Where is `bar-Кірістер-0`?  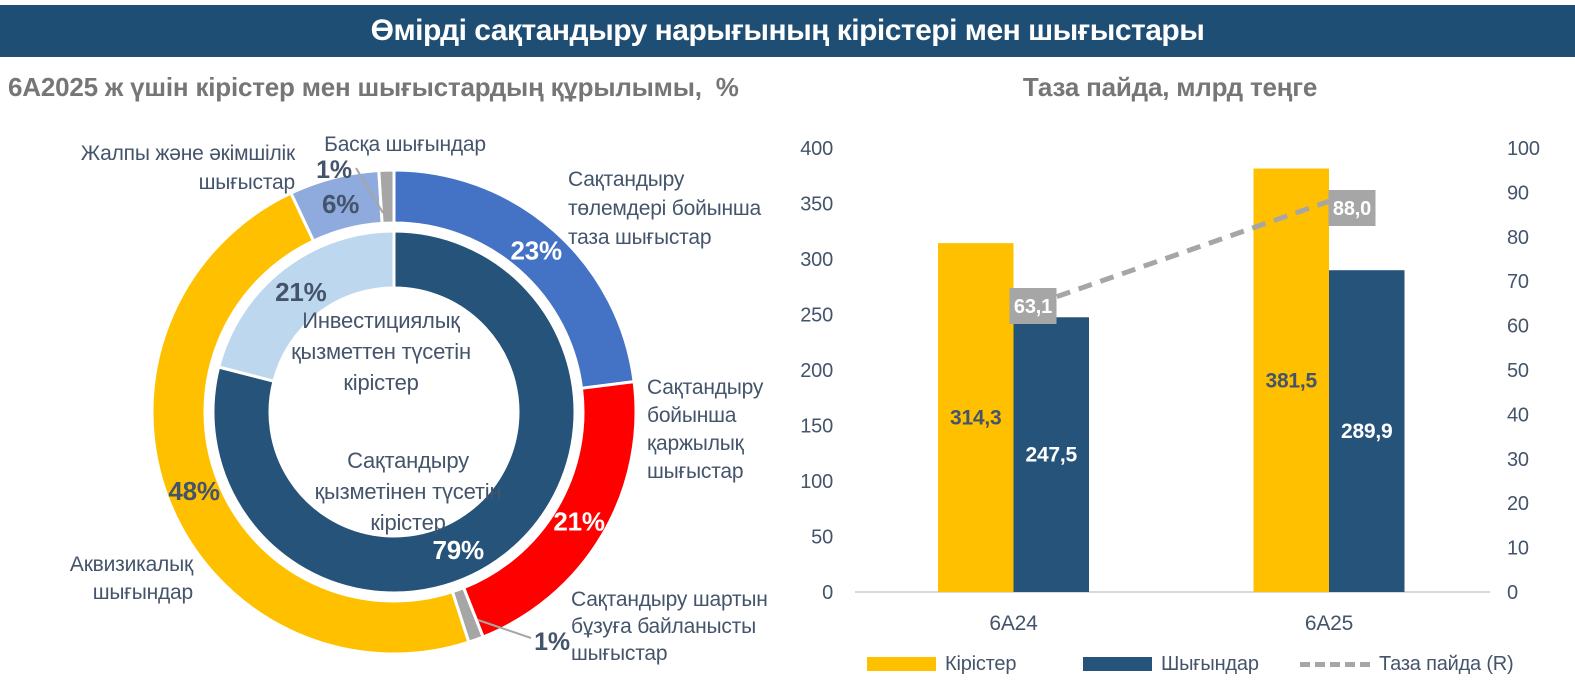 bar-Кірістер-0 is located at coordinates (976, 417).